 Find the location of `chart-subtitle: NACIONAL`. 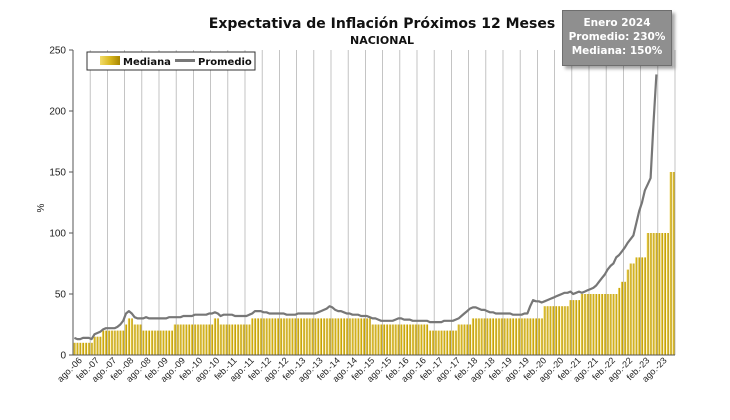

chart-subtitle: NACIONAL is located at coordinates (382, 40).